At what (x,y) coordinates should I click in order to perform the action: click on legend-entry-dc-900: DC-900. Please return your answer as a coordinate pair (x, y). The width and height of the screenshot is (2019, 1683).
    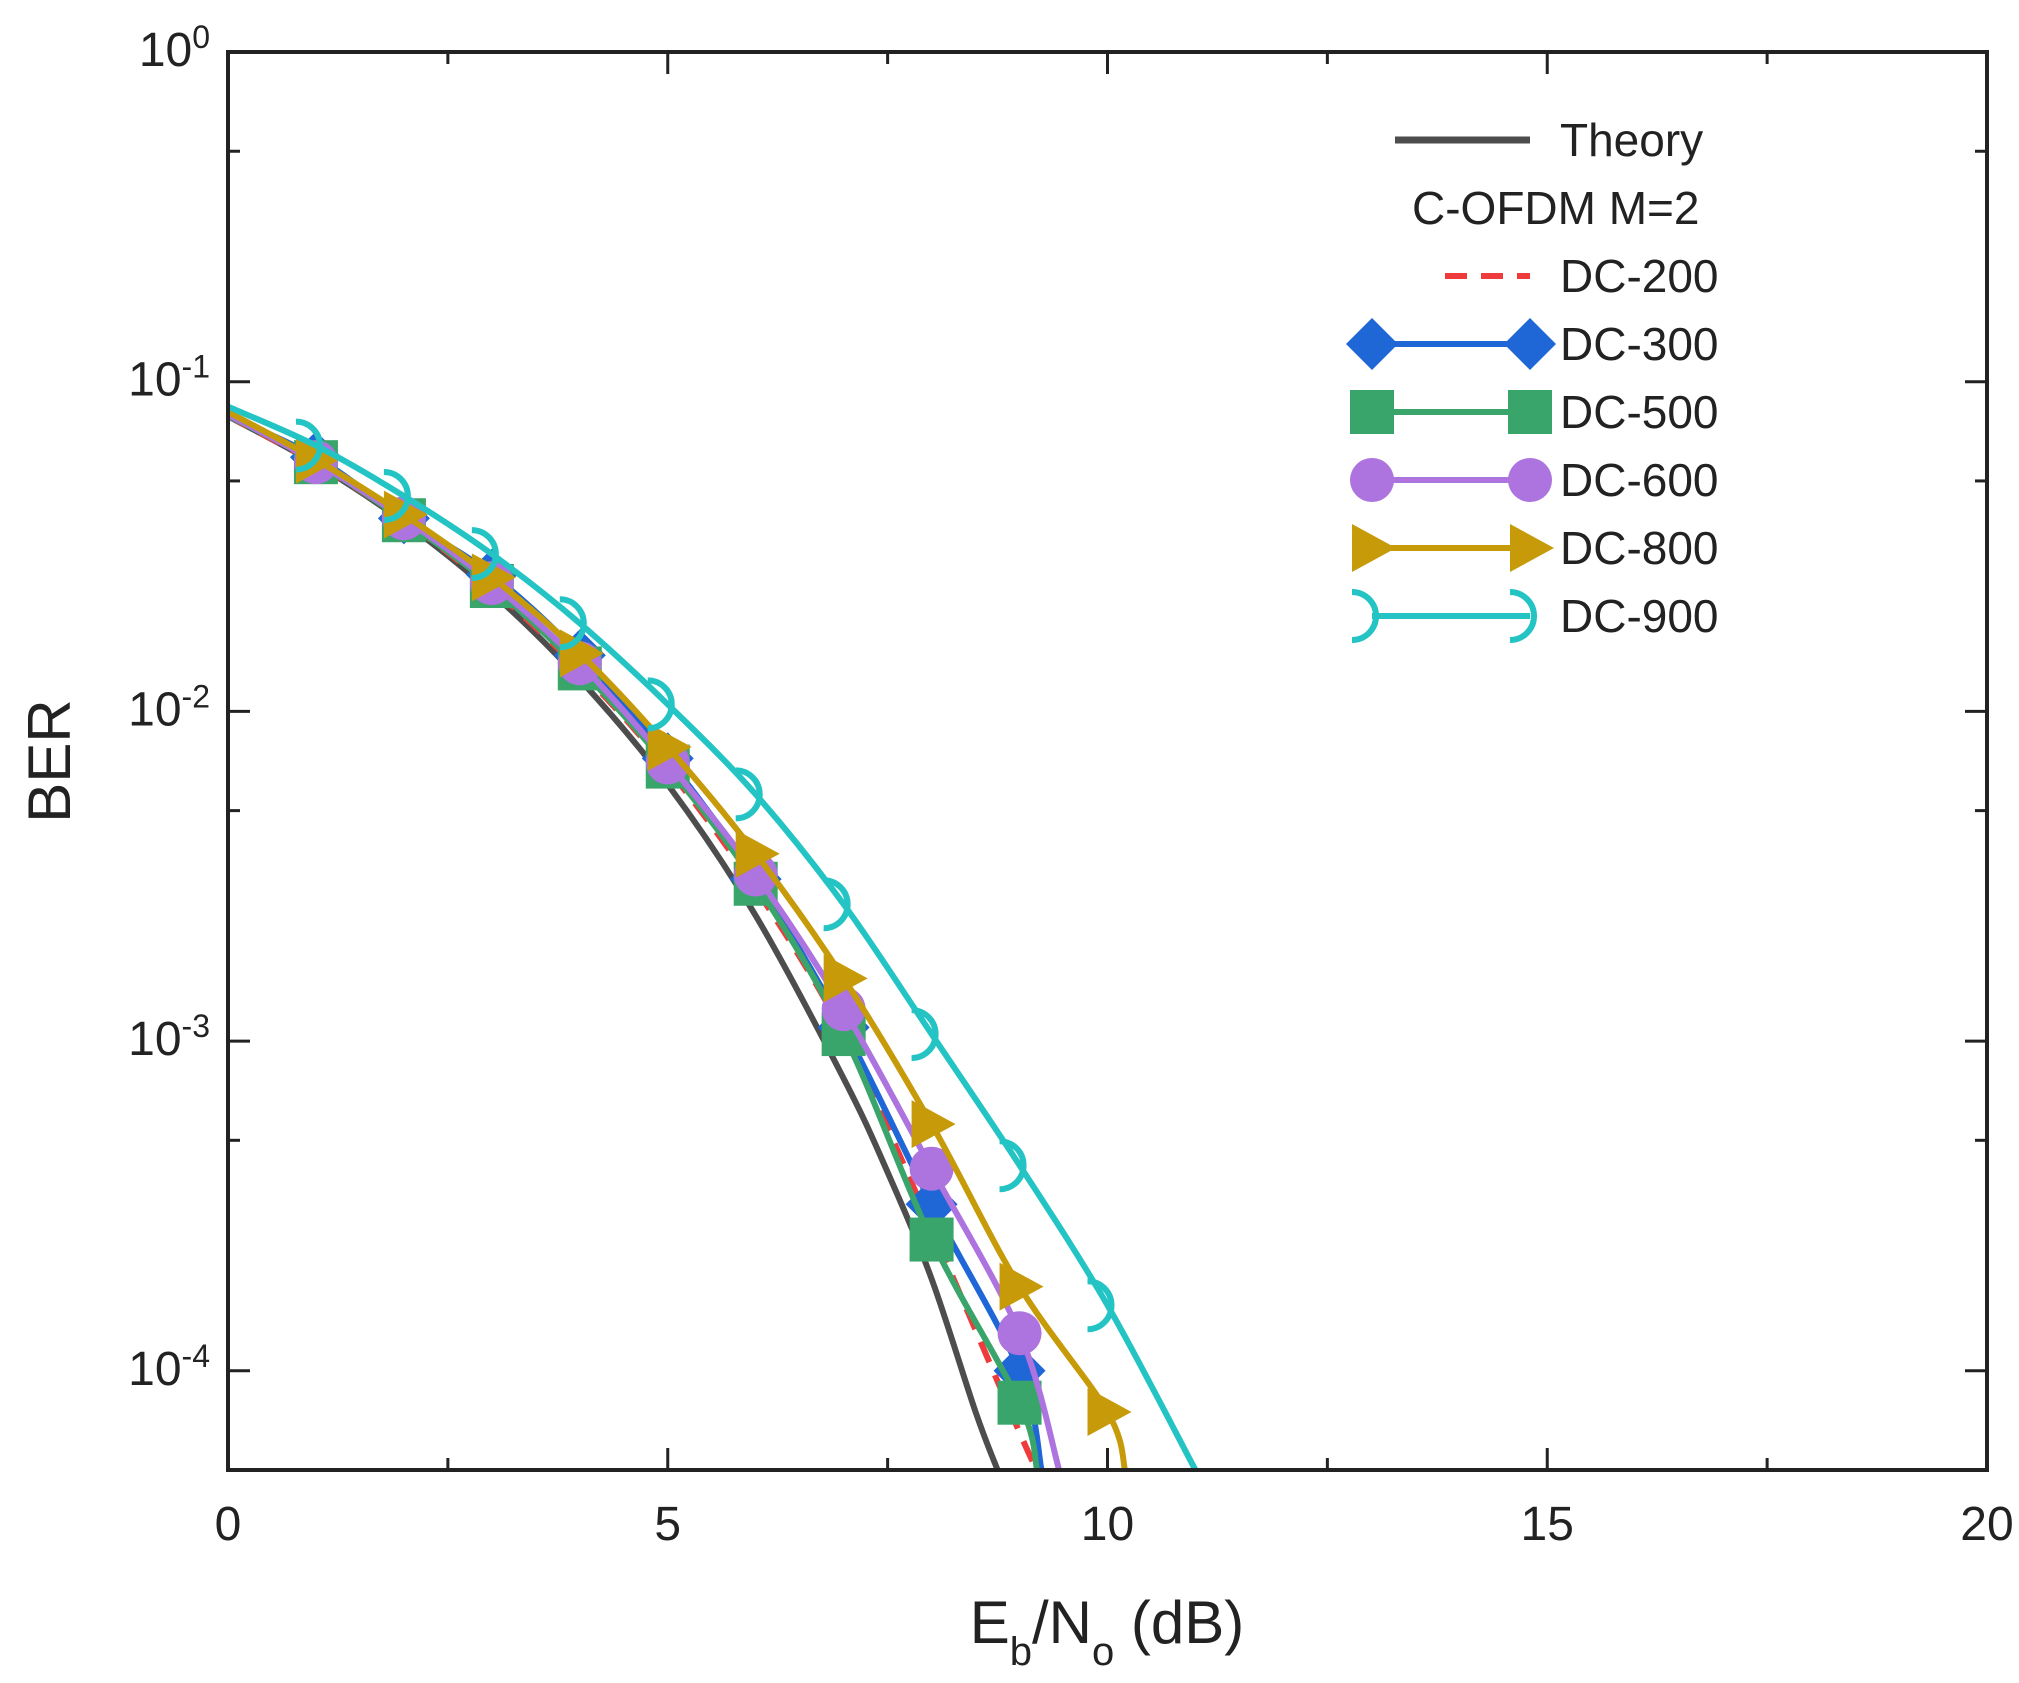
    Looking at the image, I should click on (1535, 616).